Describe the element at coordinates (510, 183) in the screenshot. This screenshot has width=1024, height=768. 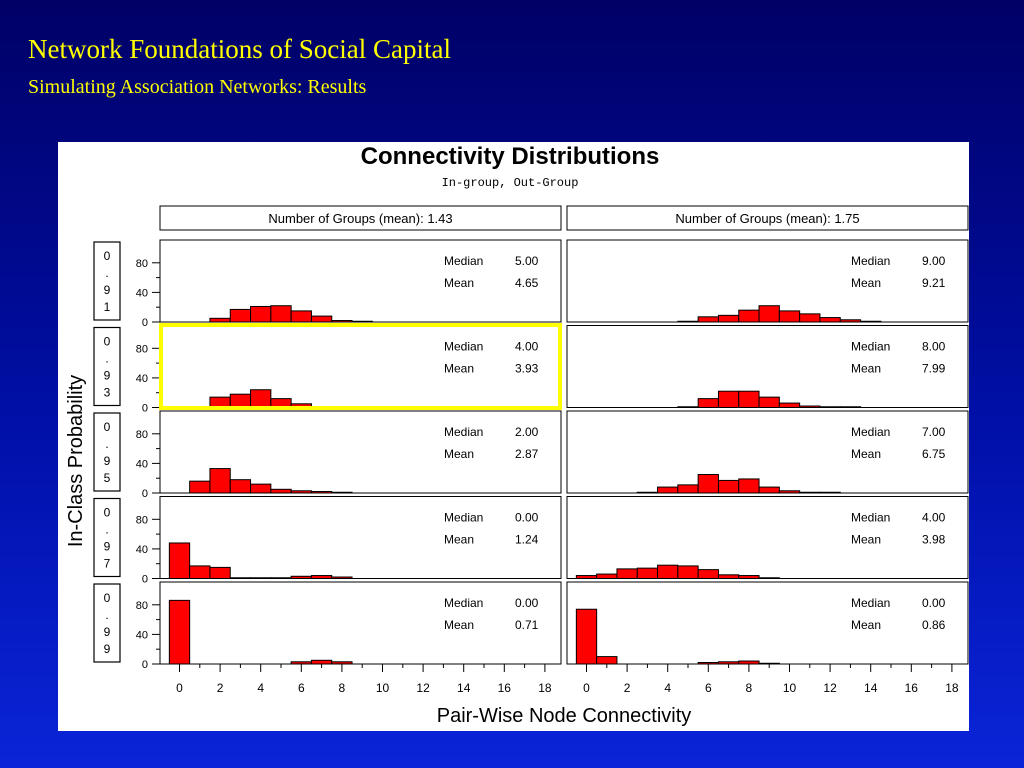
I see `chart-subtitle: In-group, Out-Group` at that location.